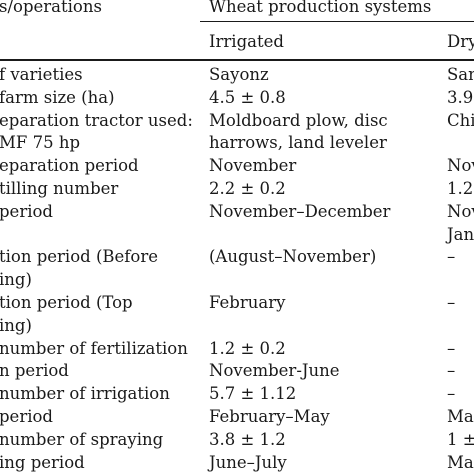 Image resolution: width=474 pixels, height=474 pixels. I want to click on table-cell-irrigated: November–December, so click(300, 211).